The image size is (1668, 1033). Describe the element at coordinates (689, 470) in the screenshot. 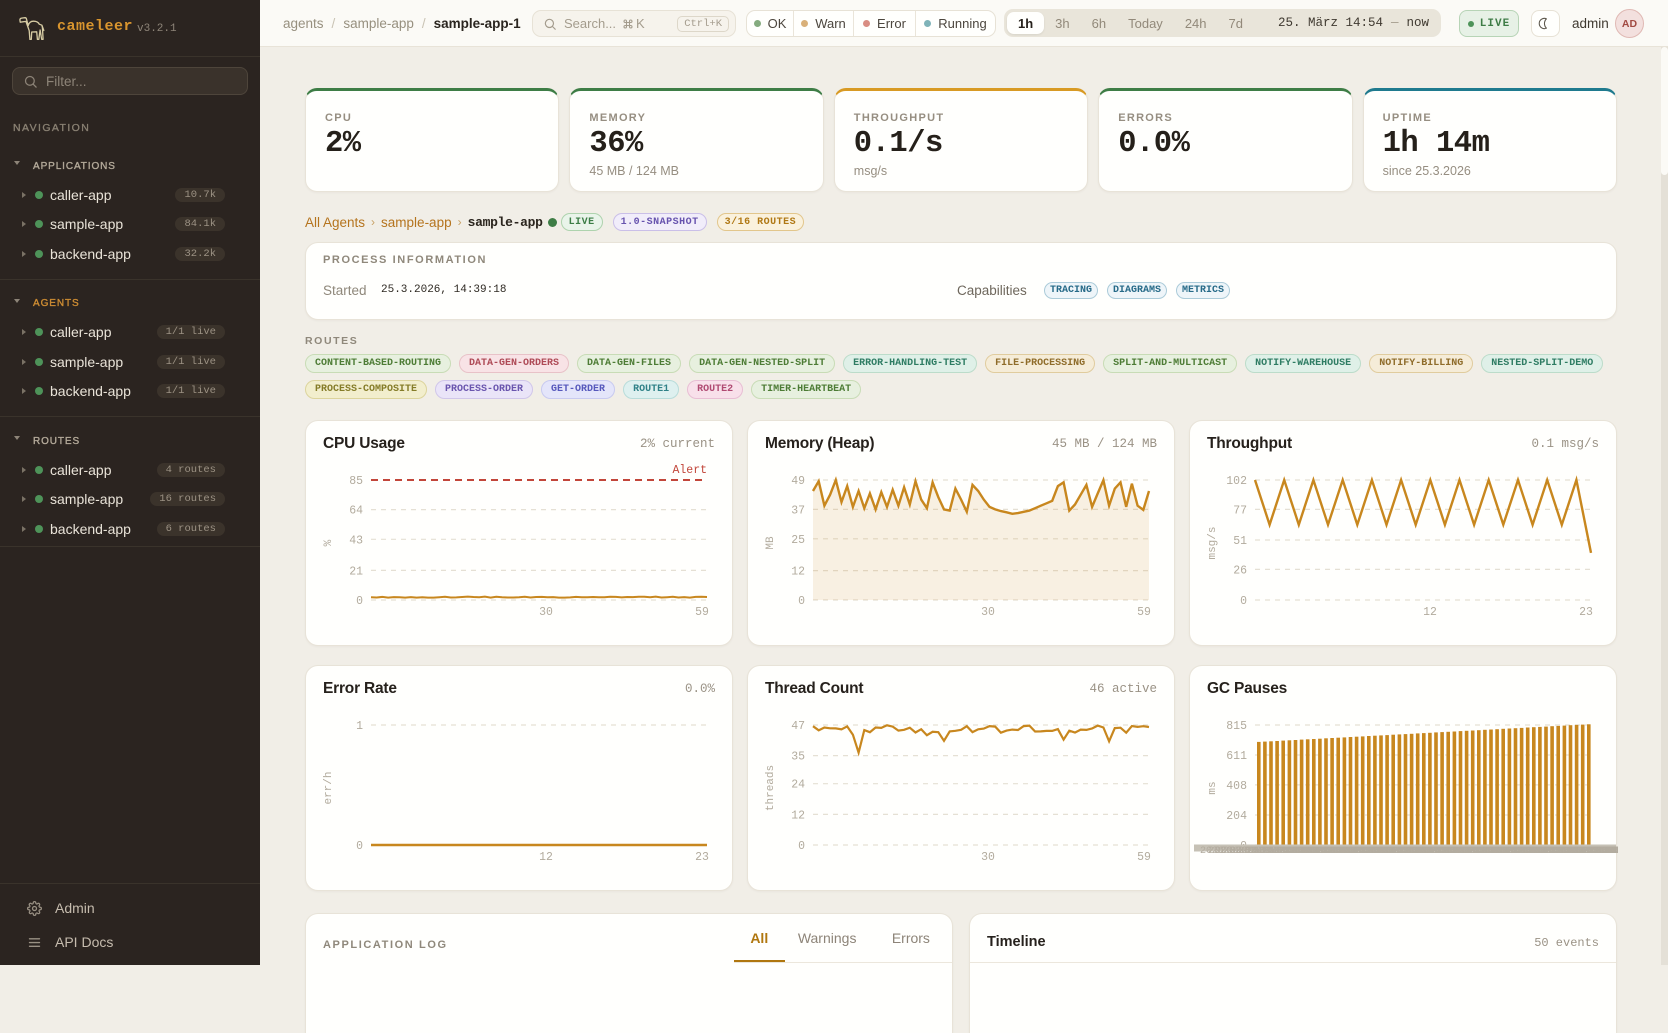

I see `svg-text: Alert` at that location.